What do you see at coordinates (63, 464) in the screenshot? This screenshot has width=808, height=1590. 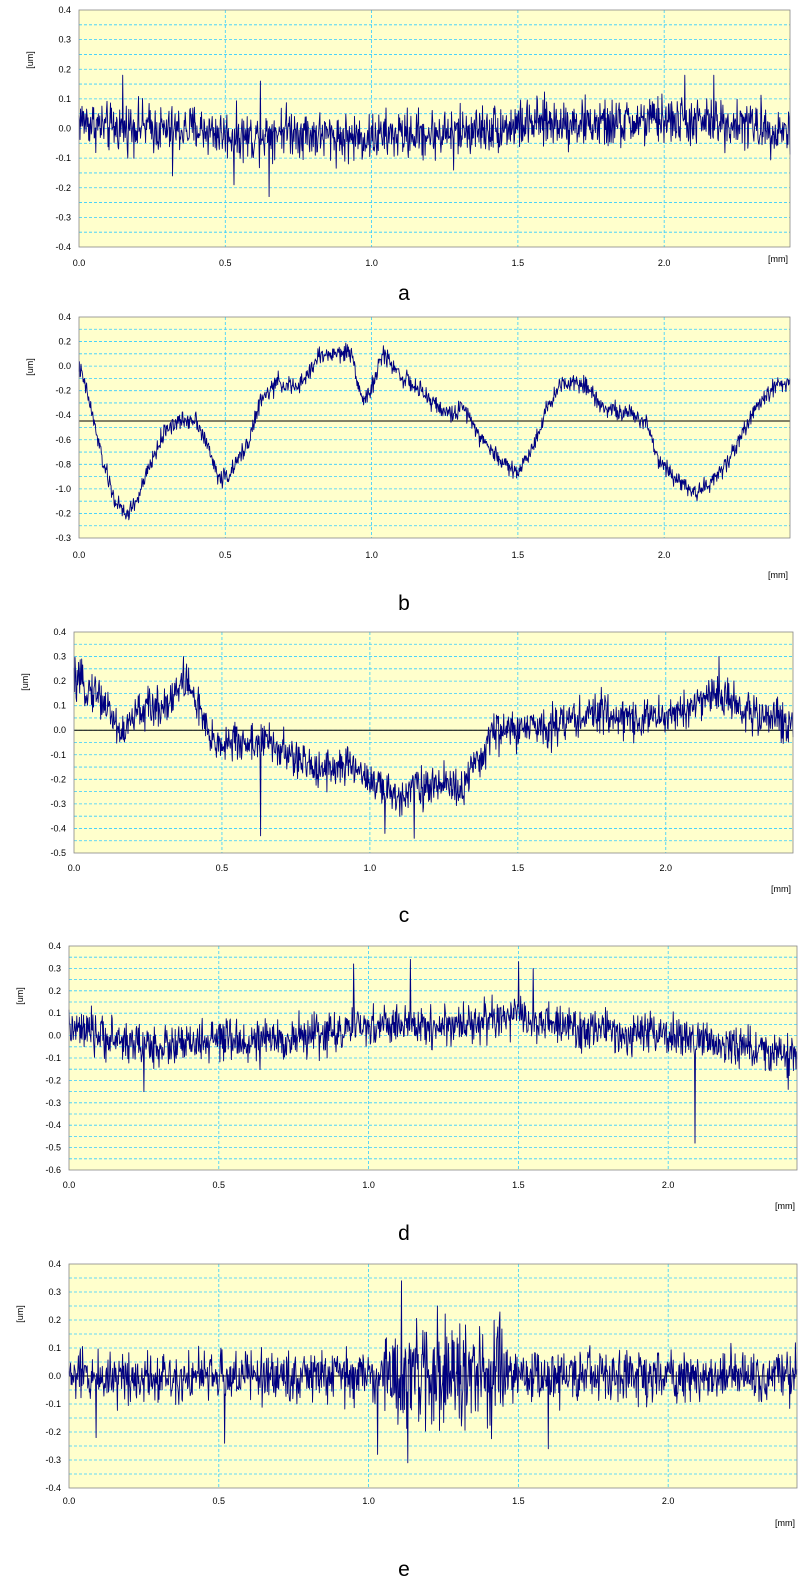 I see `y-tick-label: -0.8` at bounding box center [63, 464].